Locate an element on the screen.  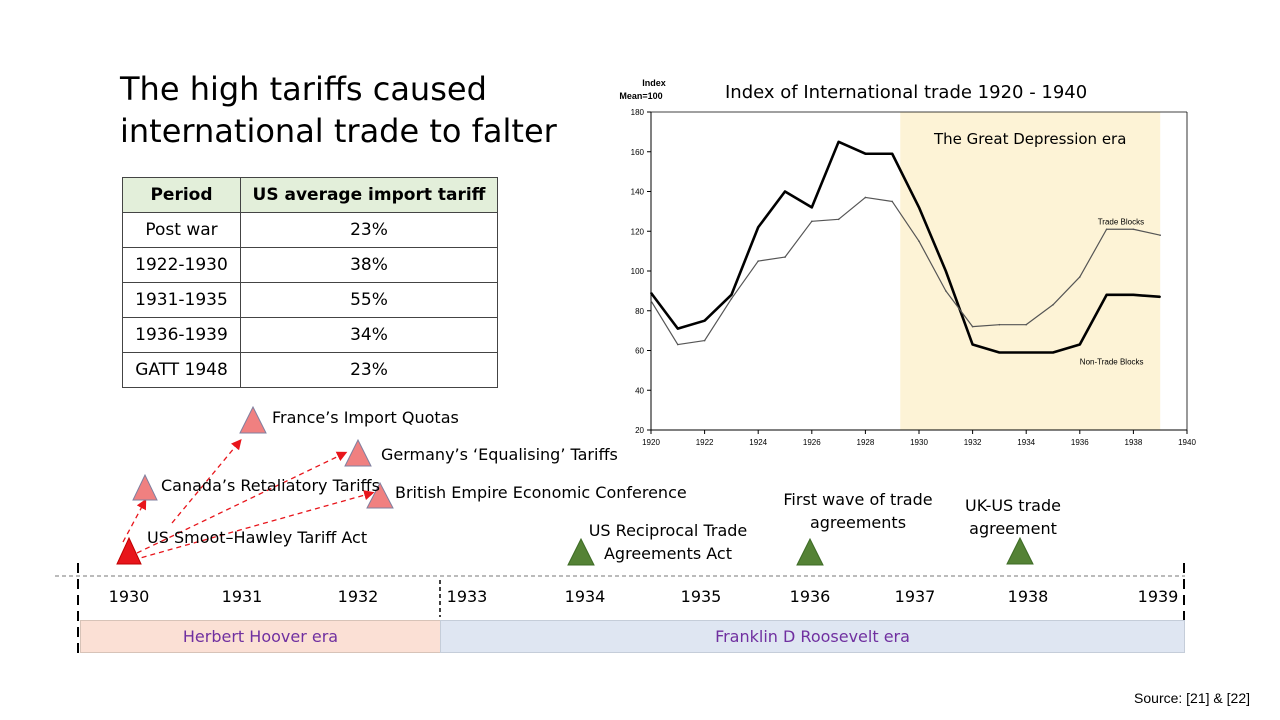
british-empire-triangle-icon is located at coordinates (380, 495).